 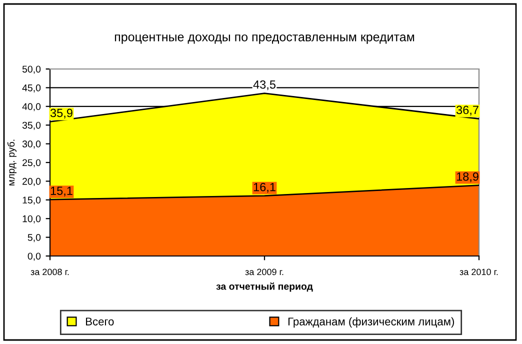 What do you see at coordinates (31, 107) in the screenshot?
I see `y-tick-label: 40,0` at bounding box center [31, 107].